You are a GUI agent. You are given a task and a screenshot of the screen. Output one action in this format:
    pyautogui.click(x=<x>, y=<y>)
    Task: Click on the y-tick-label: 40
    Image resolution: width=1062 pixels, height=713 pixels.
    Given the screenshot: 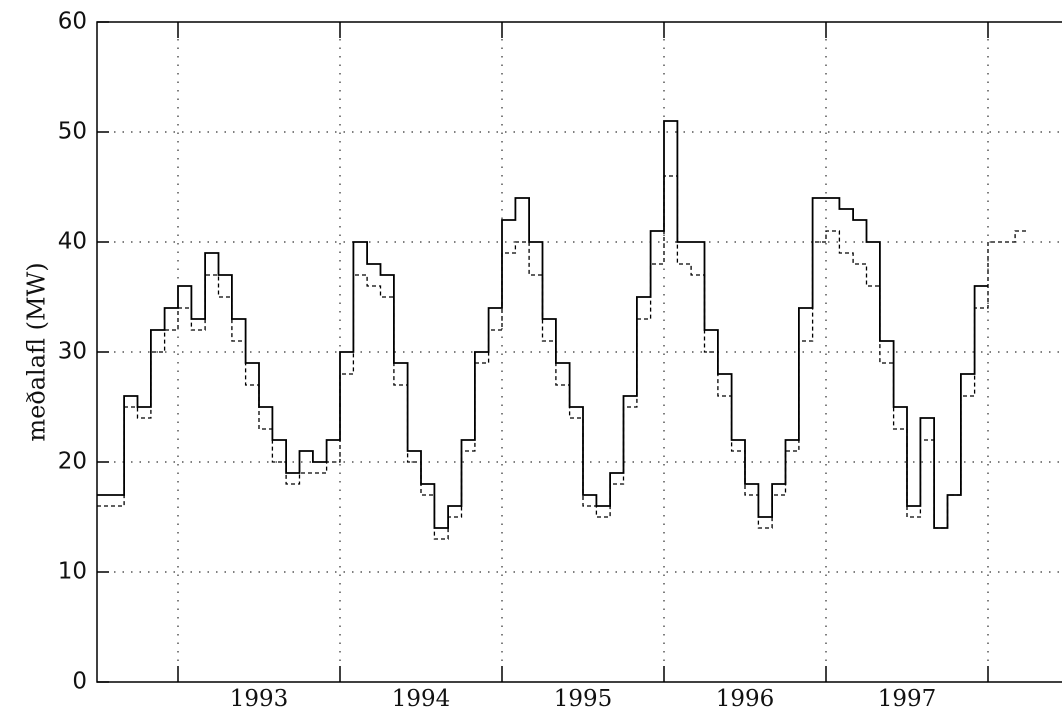 What is the action you would take?
    pyautogui.click(x=72, y=242)
    